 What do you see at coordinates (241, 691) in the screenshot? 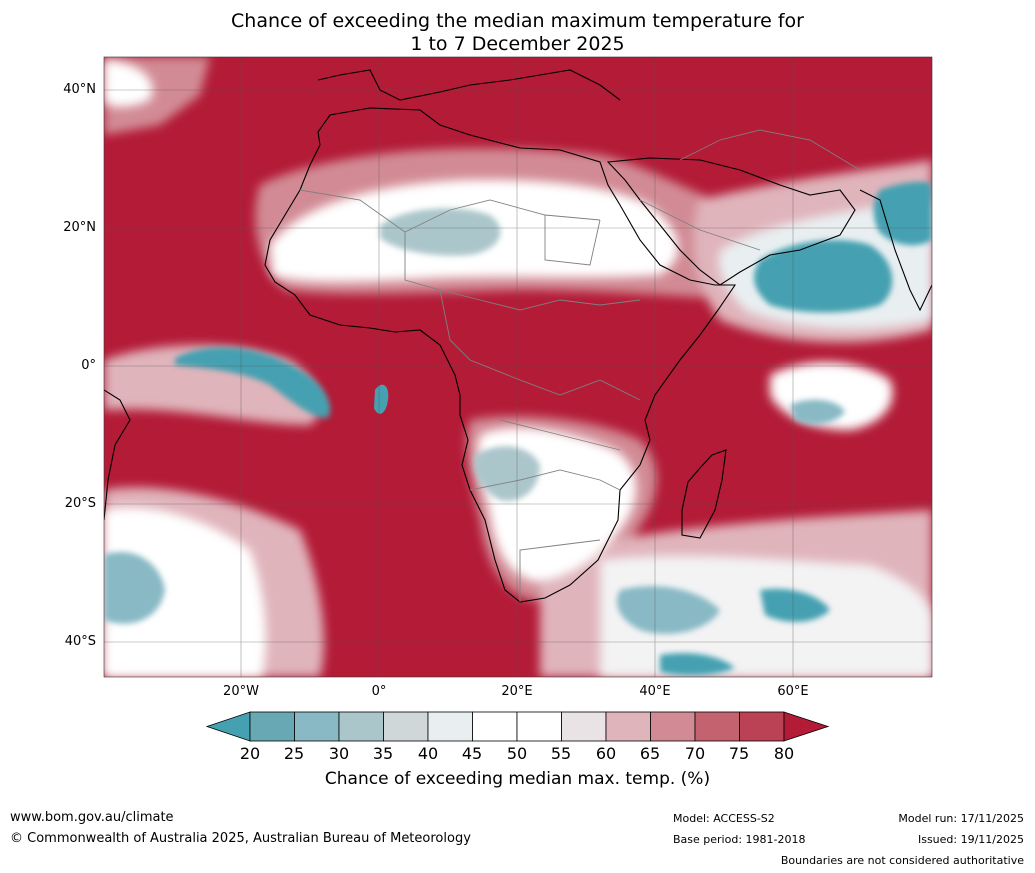
I see `lon-label-20w: 20°W` at bounding box center [241, 691].